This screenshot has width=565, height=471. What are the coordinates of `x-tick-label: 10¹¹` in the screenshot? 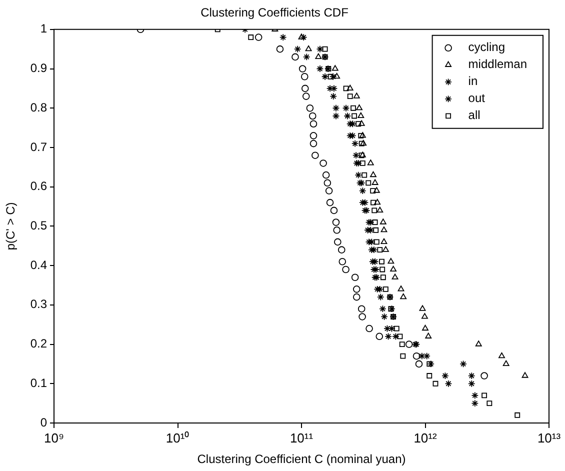 It's located at (302, 438).